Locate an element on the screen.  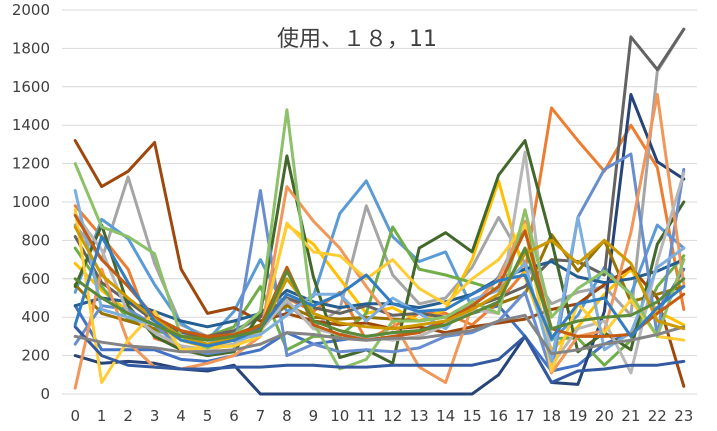
x-tick-label: 0 is located at coordinates (75, 416).